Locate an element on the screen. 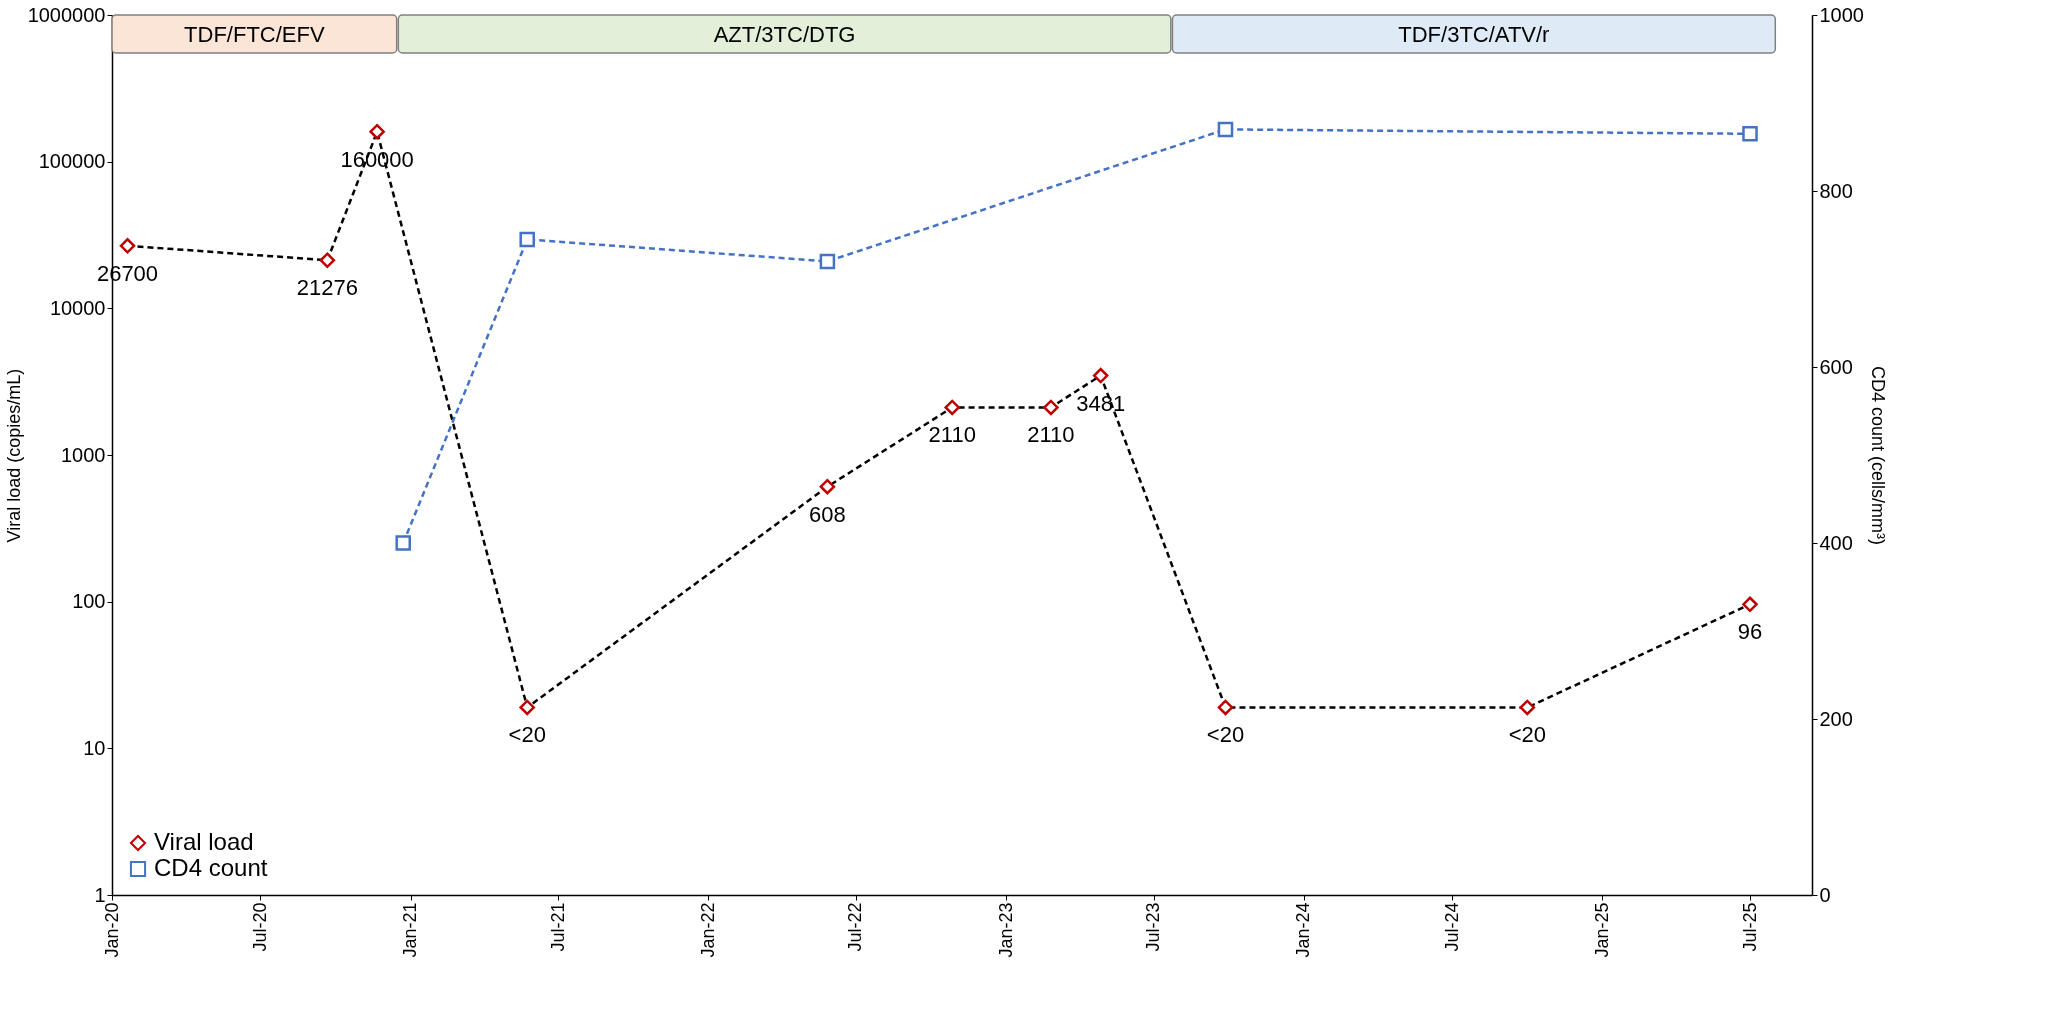 Image resolution: width=2051 pixels, height=1027 pixels. y2-tick-label: 0 is located at coordinates (1825, 894).